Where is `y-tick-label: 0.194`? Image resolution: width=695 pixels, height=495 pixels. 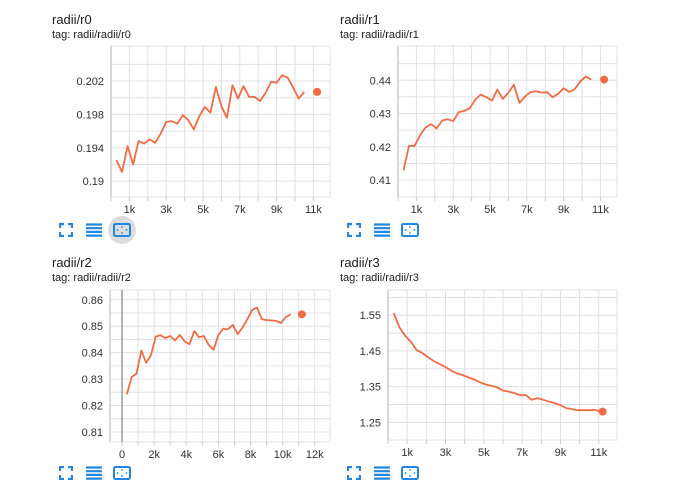
y-tick-label: 0.194 is located at coordinates (90, 149).